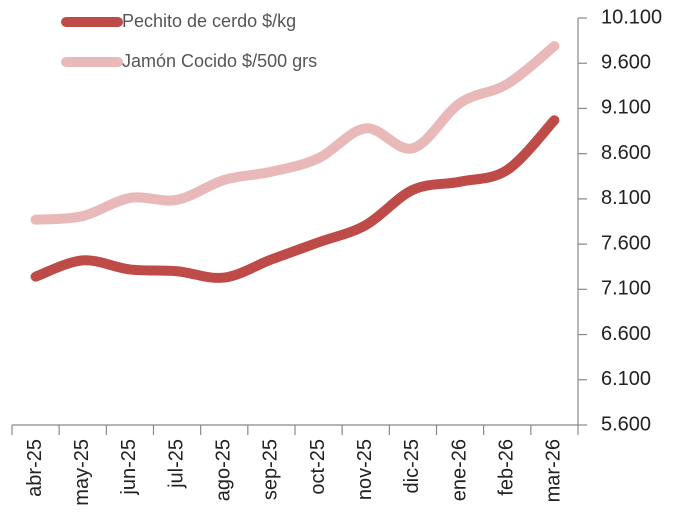 The width and height of the screenshot is (699, 531). What do you see at coordinates (459, 470) in the screenshot?
I see `x-tick-label: ene-26` at bounding box center [459, 470].